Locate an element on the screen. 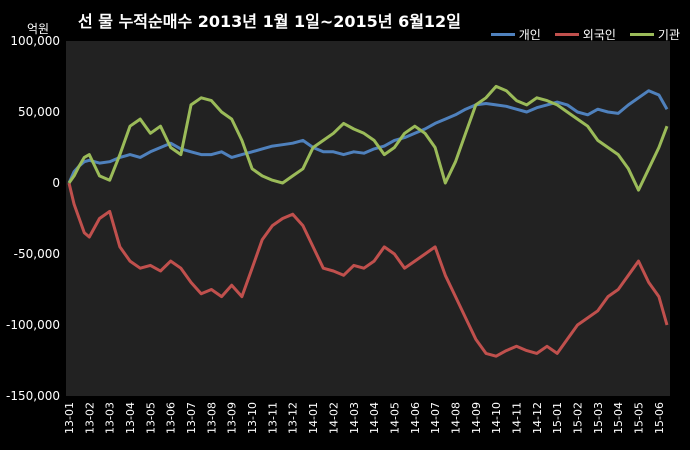  x-tick-label: 13-02 is located at coordinates (89, 418).